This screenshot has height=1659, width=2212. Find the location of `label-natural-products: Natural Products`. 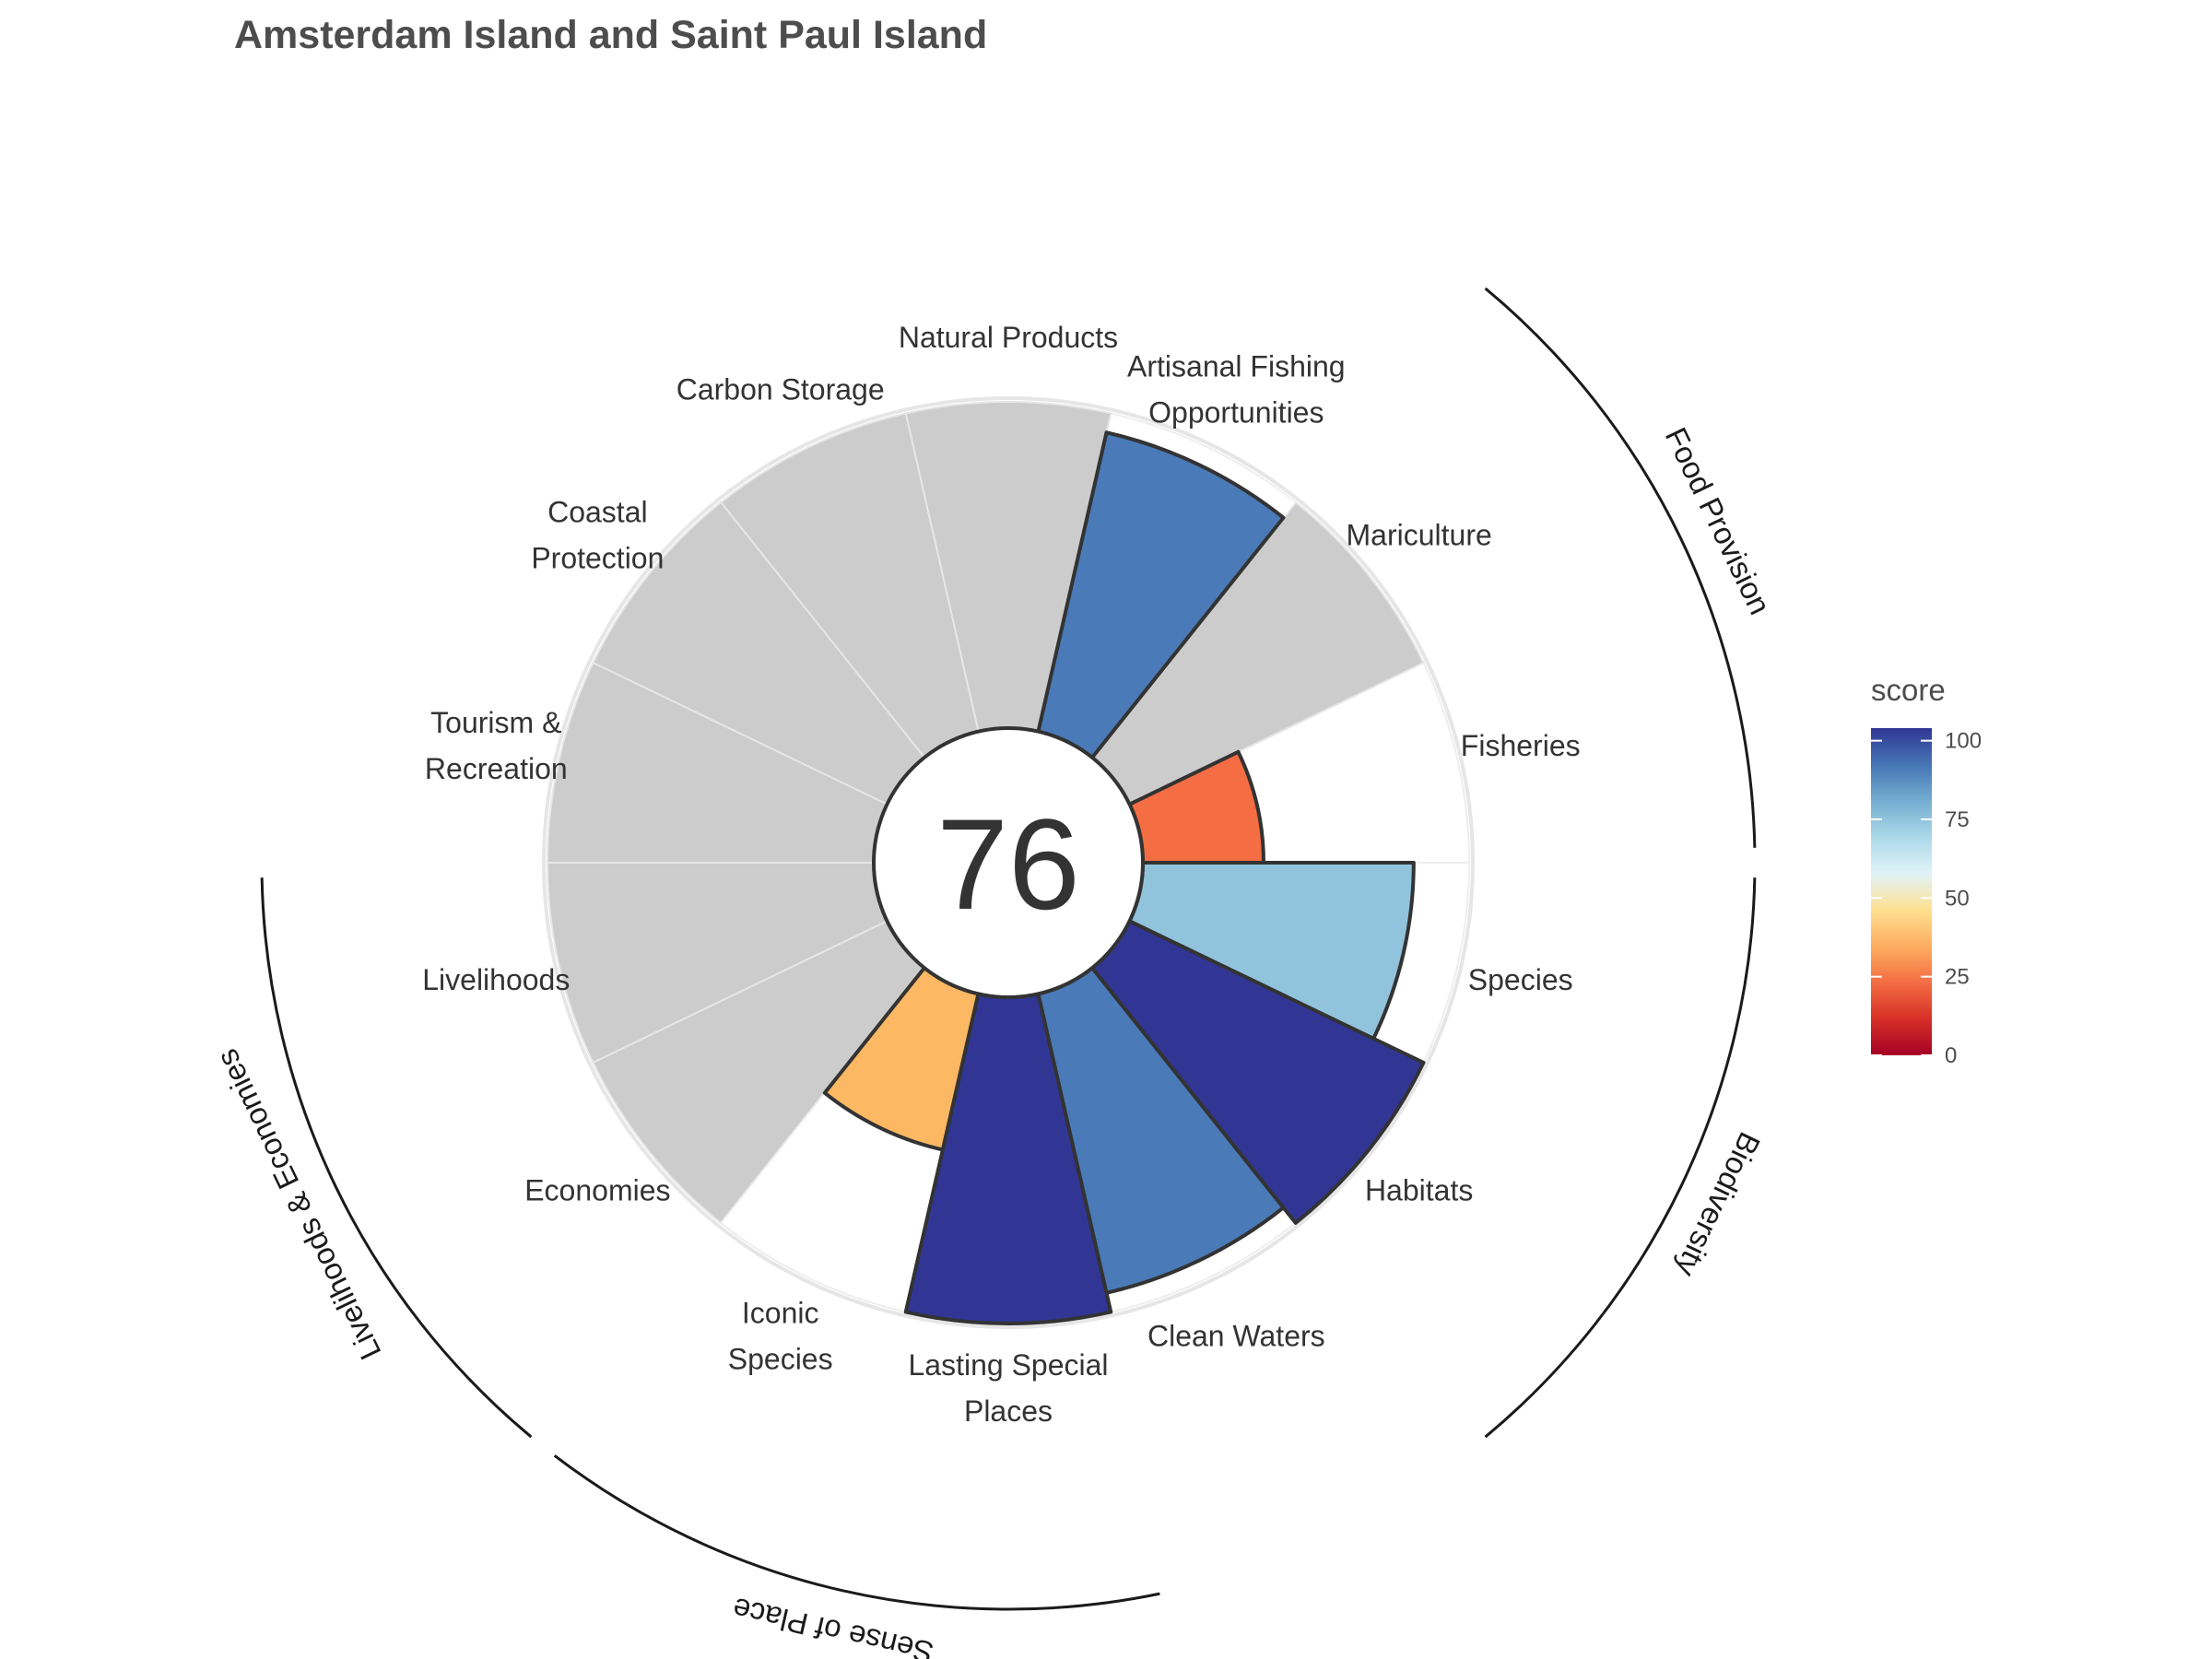

label-natural-products: Natural Products is located at coordinates (1008, 337).